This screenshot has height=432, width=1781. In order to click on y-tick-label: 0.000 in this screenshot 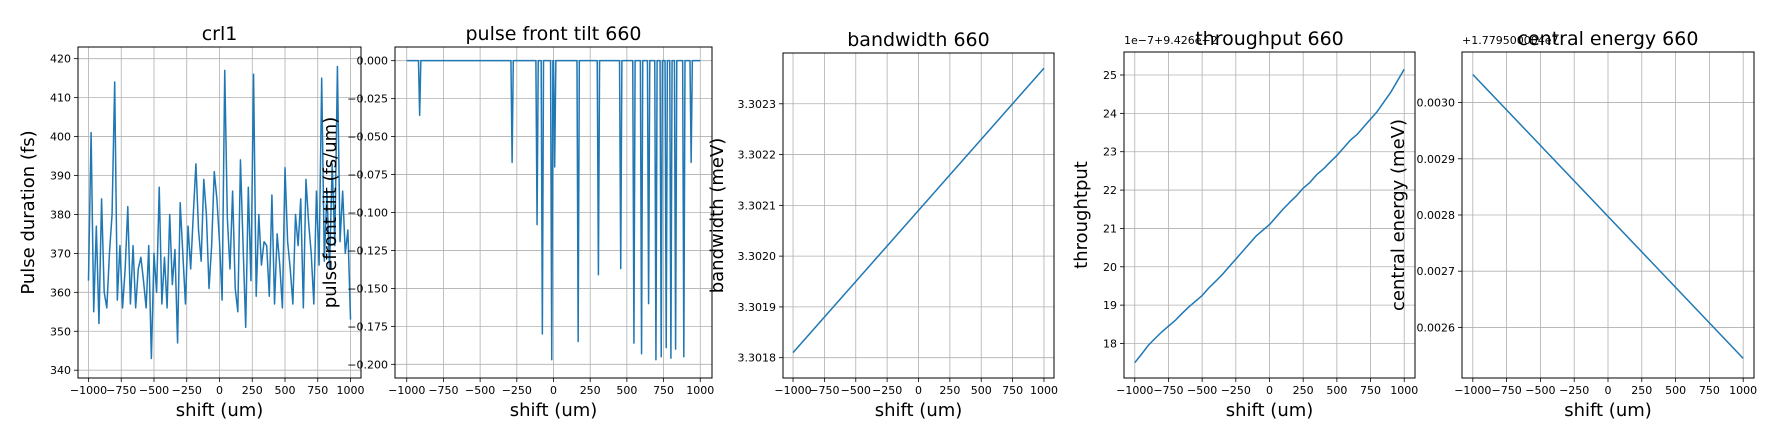, I will do `click(373, 61)`.